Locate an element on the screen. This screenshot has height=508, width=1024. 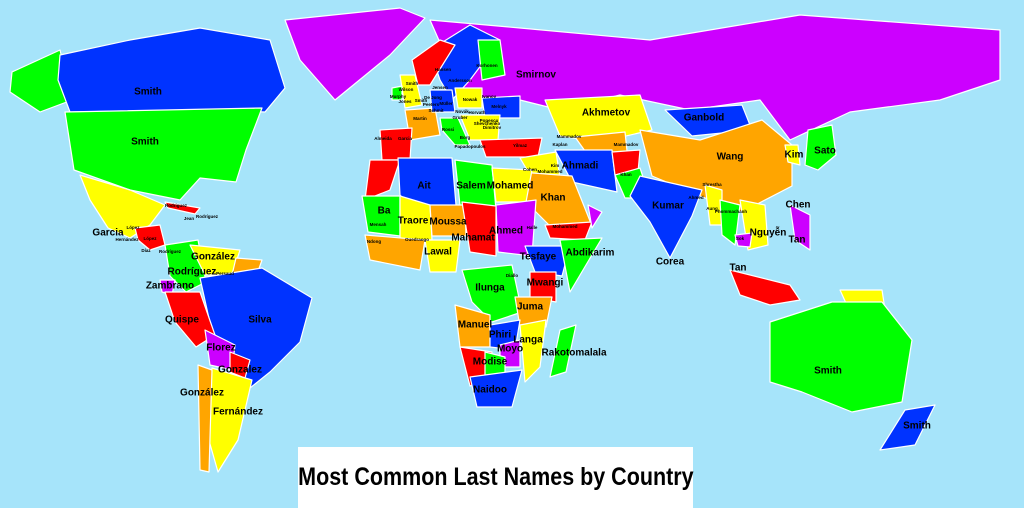
country-japan is located at coordinates (820, 147).